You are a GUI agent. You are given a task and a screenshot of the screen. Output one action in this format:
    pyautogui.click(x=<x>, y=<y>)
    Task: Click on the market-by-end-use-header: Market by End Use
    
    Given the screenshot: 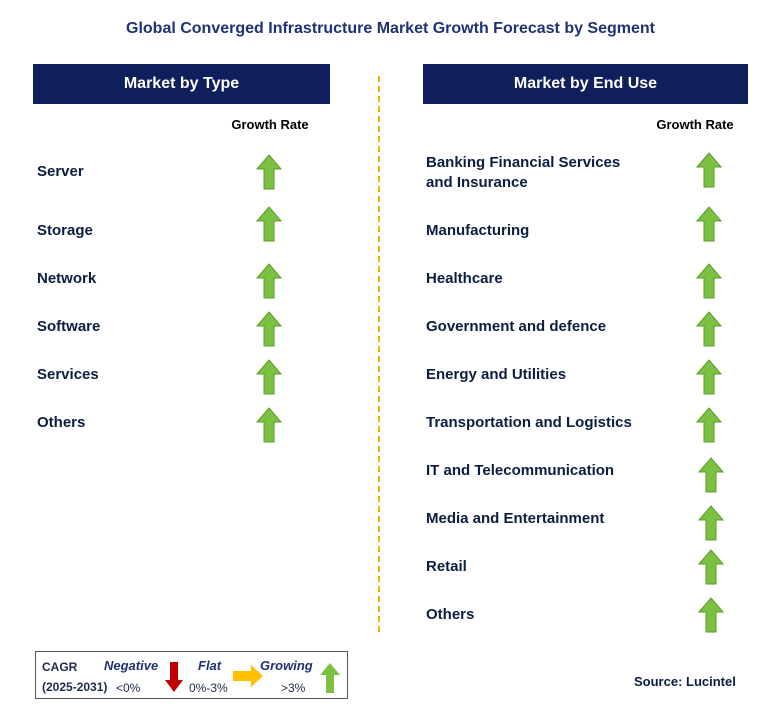 What is the action you would take?
    pyautogui.click(x=585, y=84)
    